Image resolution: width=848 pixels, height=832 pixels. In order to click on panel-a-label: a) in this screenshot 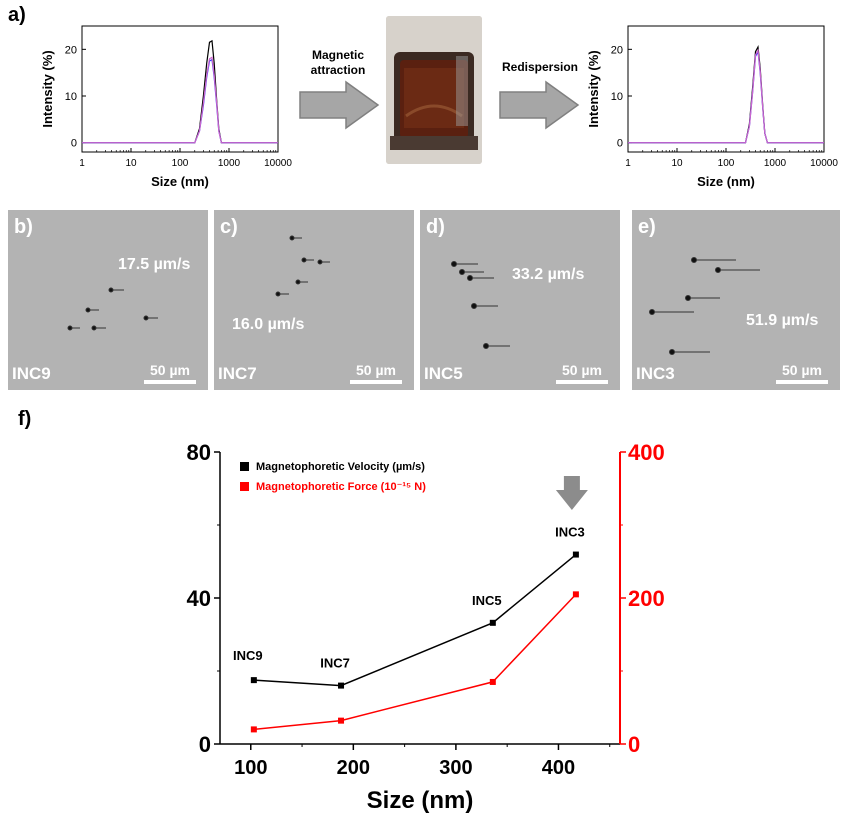, I will do `click(17, 15)`.